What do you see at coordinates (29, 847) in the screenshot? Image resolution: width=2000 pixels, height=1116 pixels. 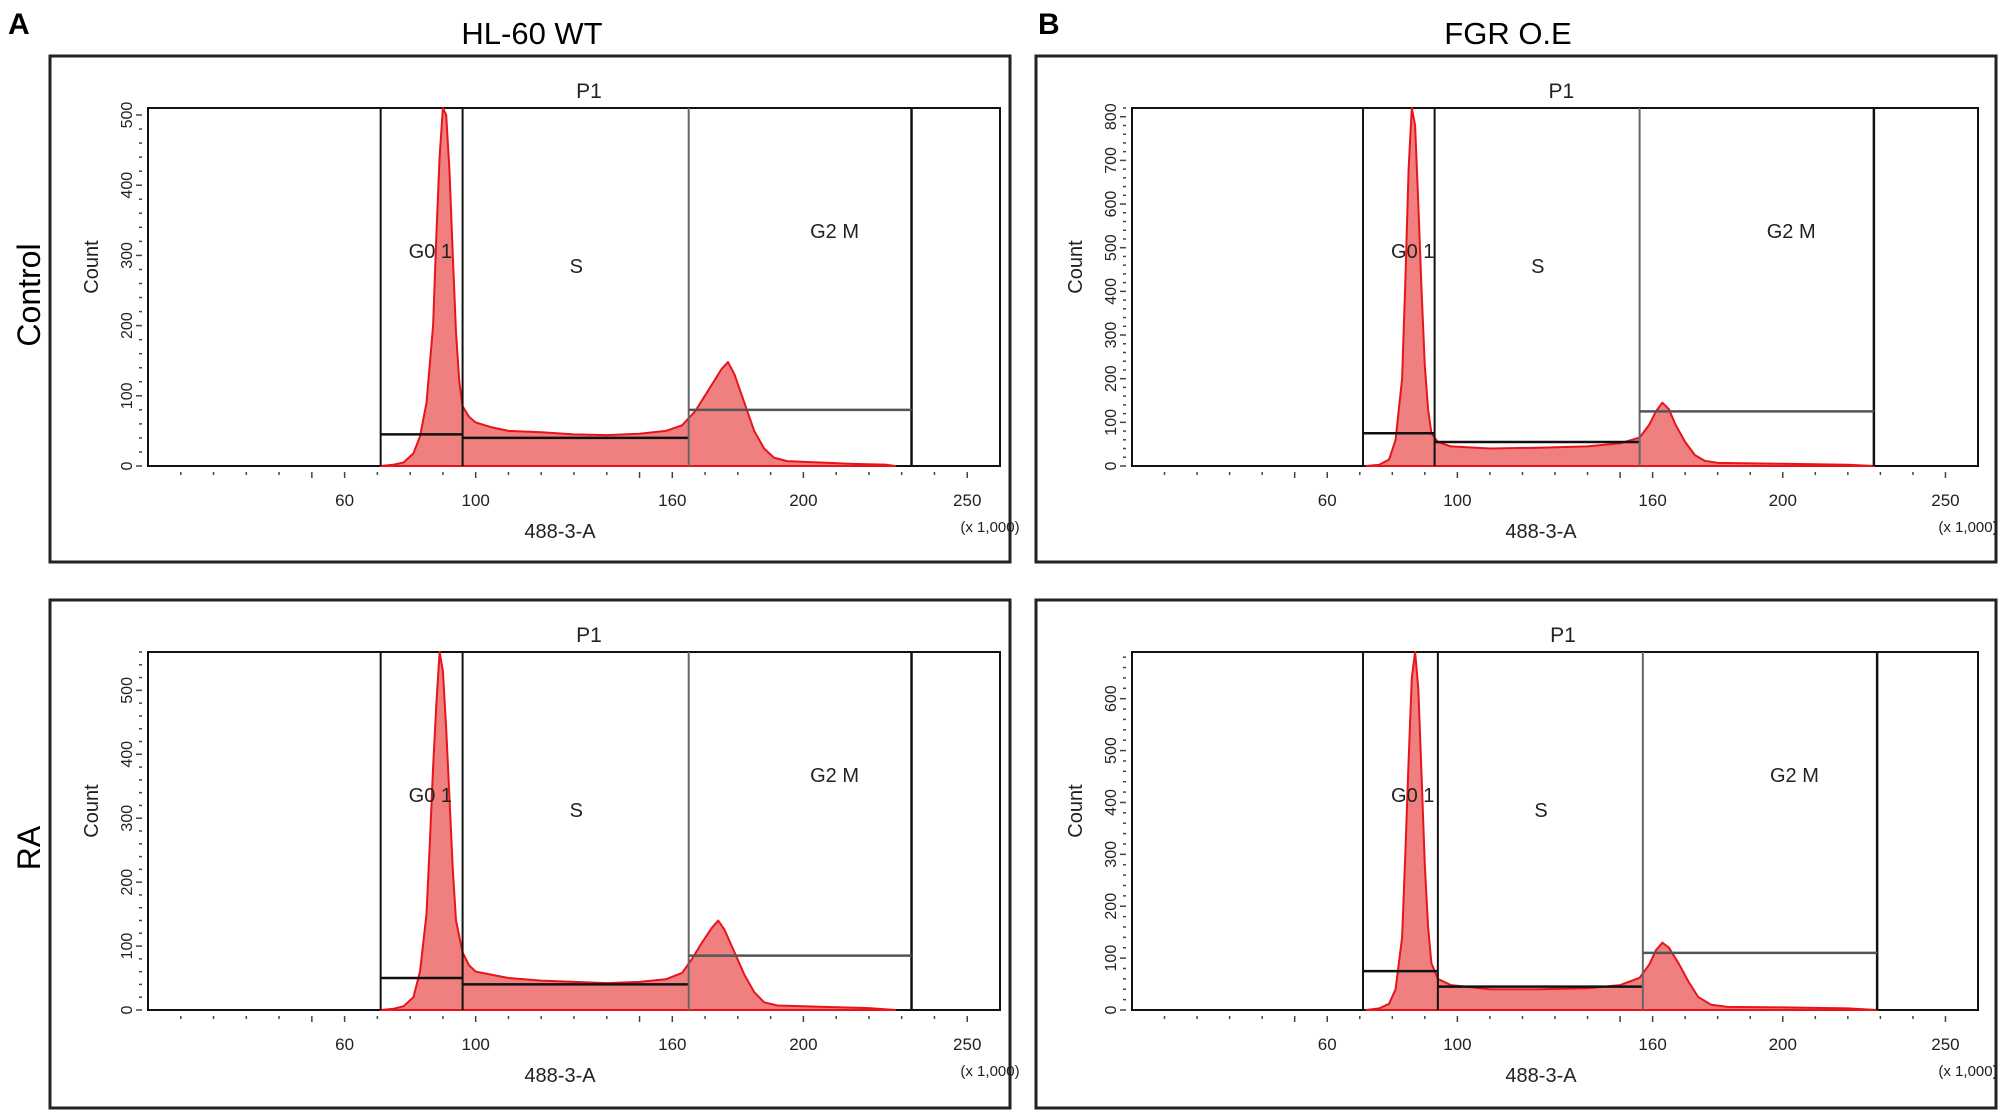 I see `row-label-ra: RA` at bounding box center [29, 847].